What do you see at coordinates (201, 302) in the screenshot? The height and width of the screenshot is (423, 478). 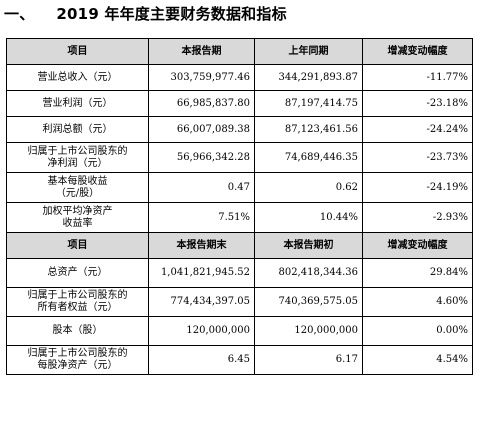 I see `current-value: 774,434,397.05` at bounding box center [201, 302].